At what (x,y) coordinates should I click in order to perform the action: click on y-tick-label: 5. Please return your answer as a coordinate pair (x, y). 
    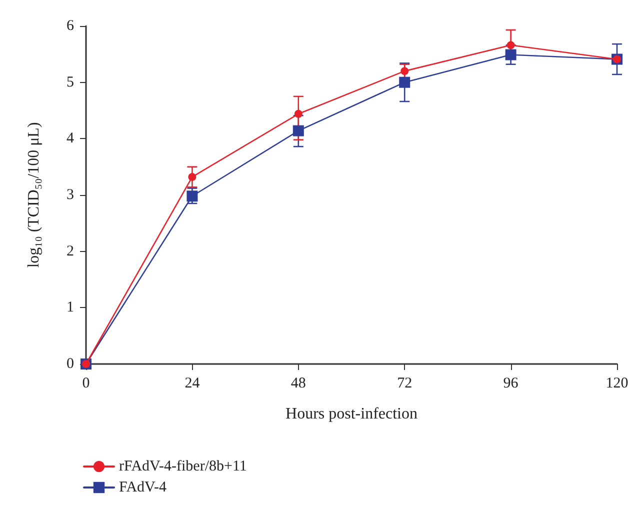
    Looking at the image, I should click on (70, 82).